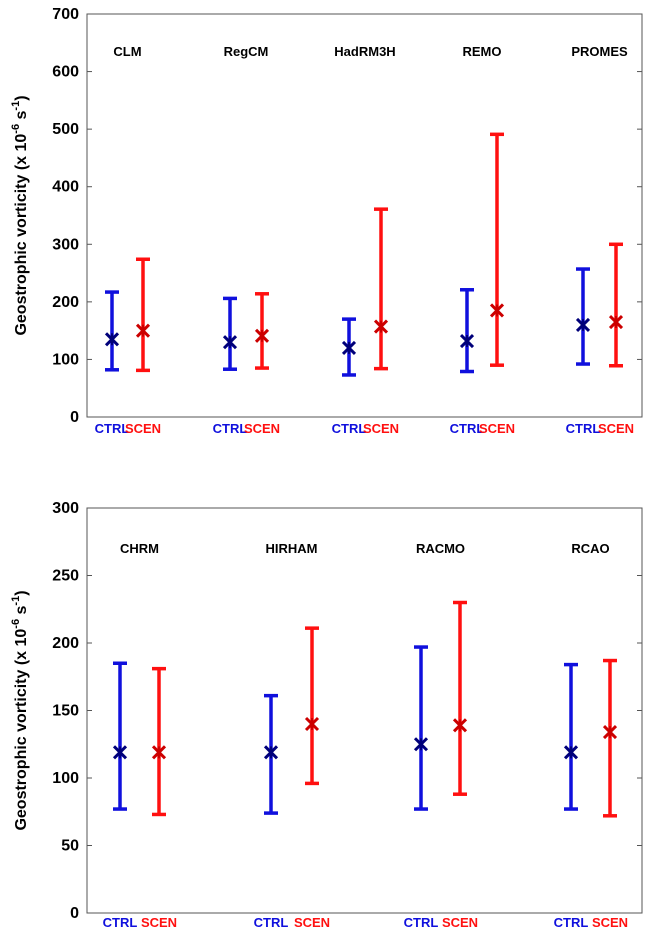 This screenshot has height=928, width=650. Describe the element at coordinates (292, 734) in the screenshot. I see `model-group-hirham: HIRHAM CTRL SCEN` at that location.